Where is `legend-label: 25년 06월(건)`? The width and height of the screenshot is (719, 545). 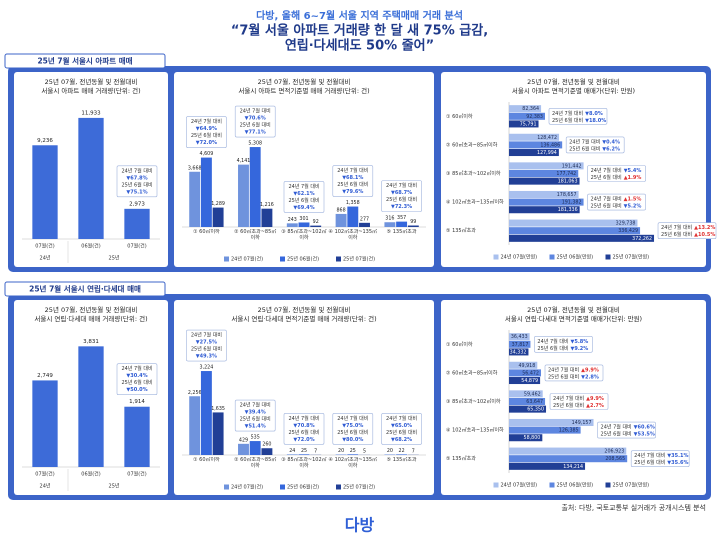
legend-label: 25년 06월(건) is located at coordinates (303, 259).